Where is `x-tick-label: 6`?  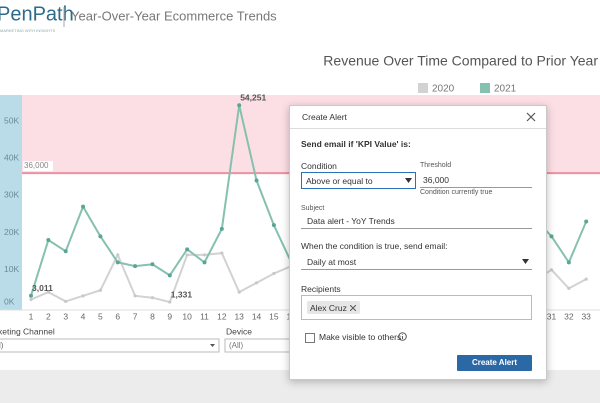
x-tick-label: 6 is located at coordinates (117, 316).